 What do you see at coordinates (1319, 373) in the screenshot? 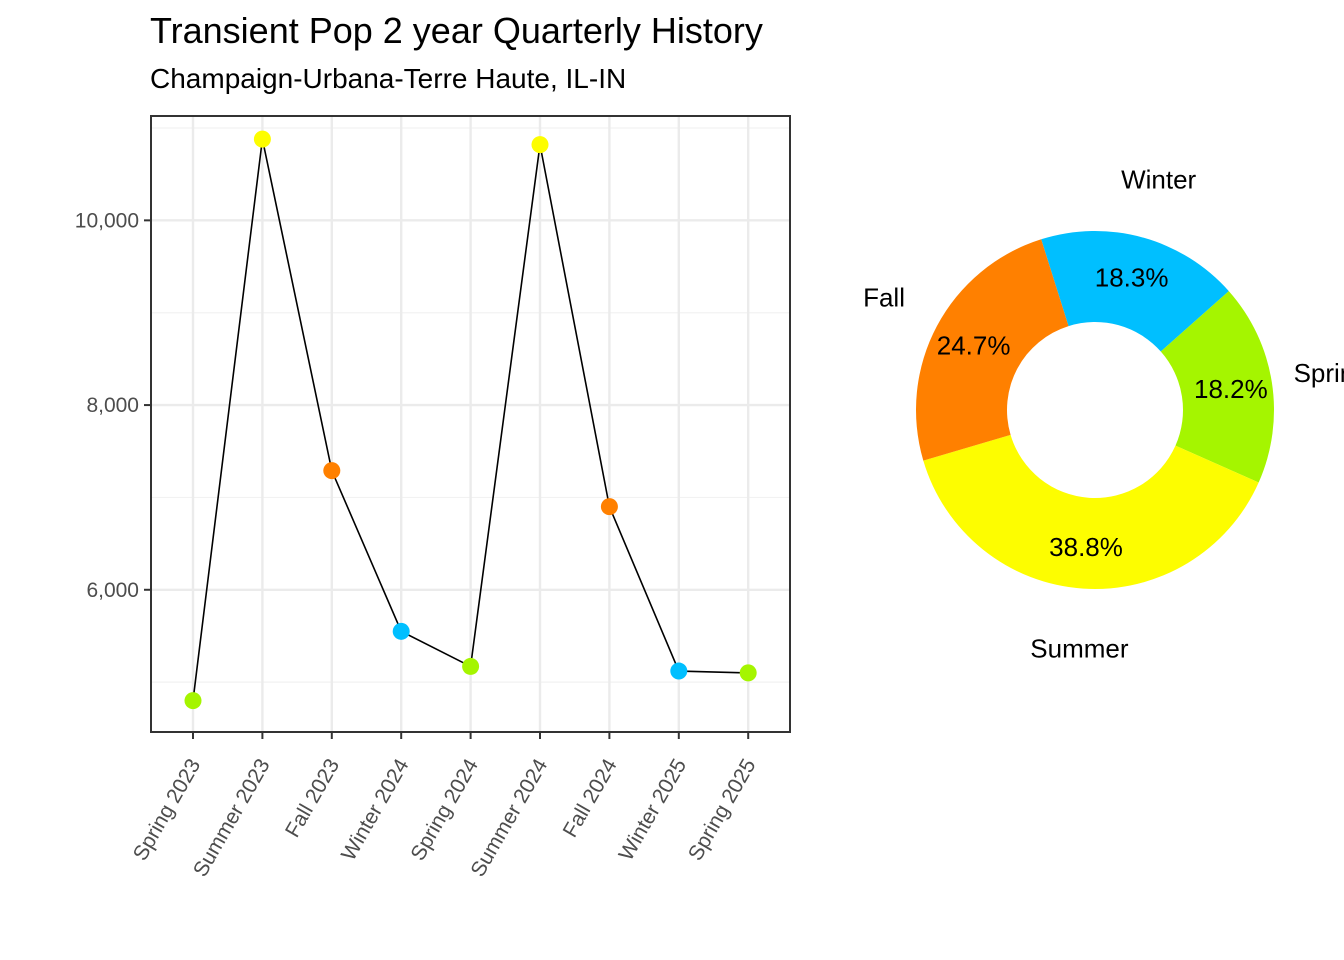
I see `slice-category-label: Spring` at bounding box center [1319, 373].